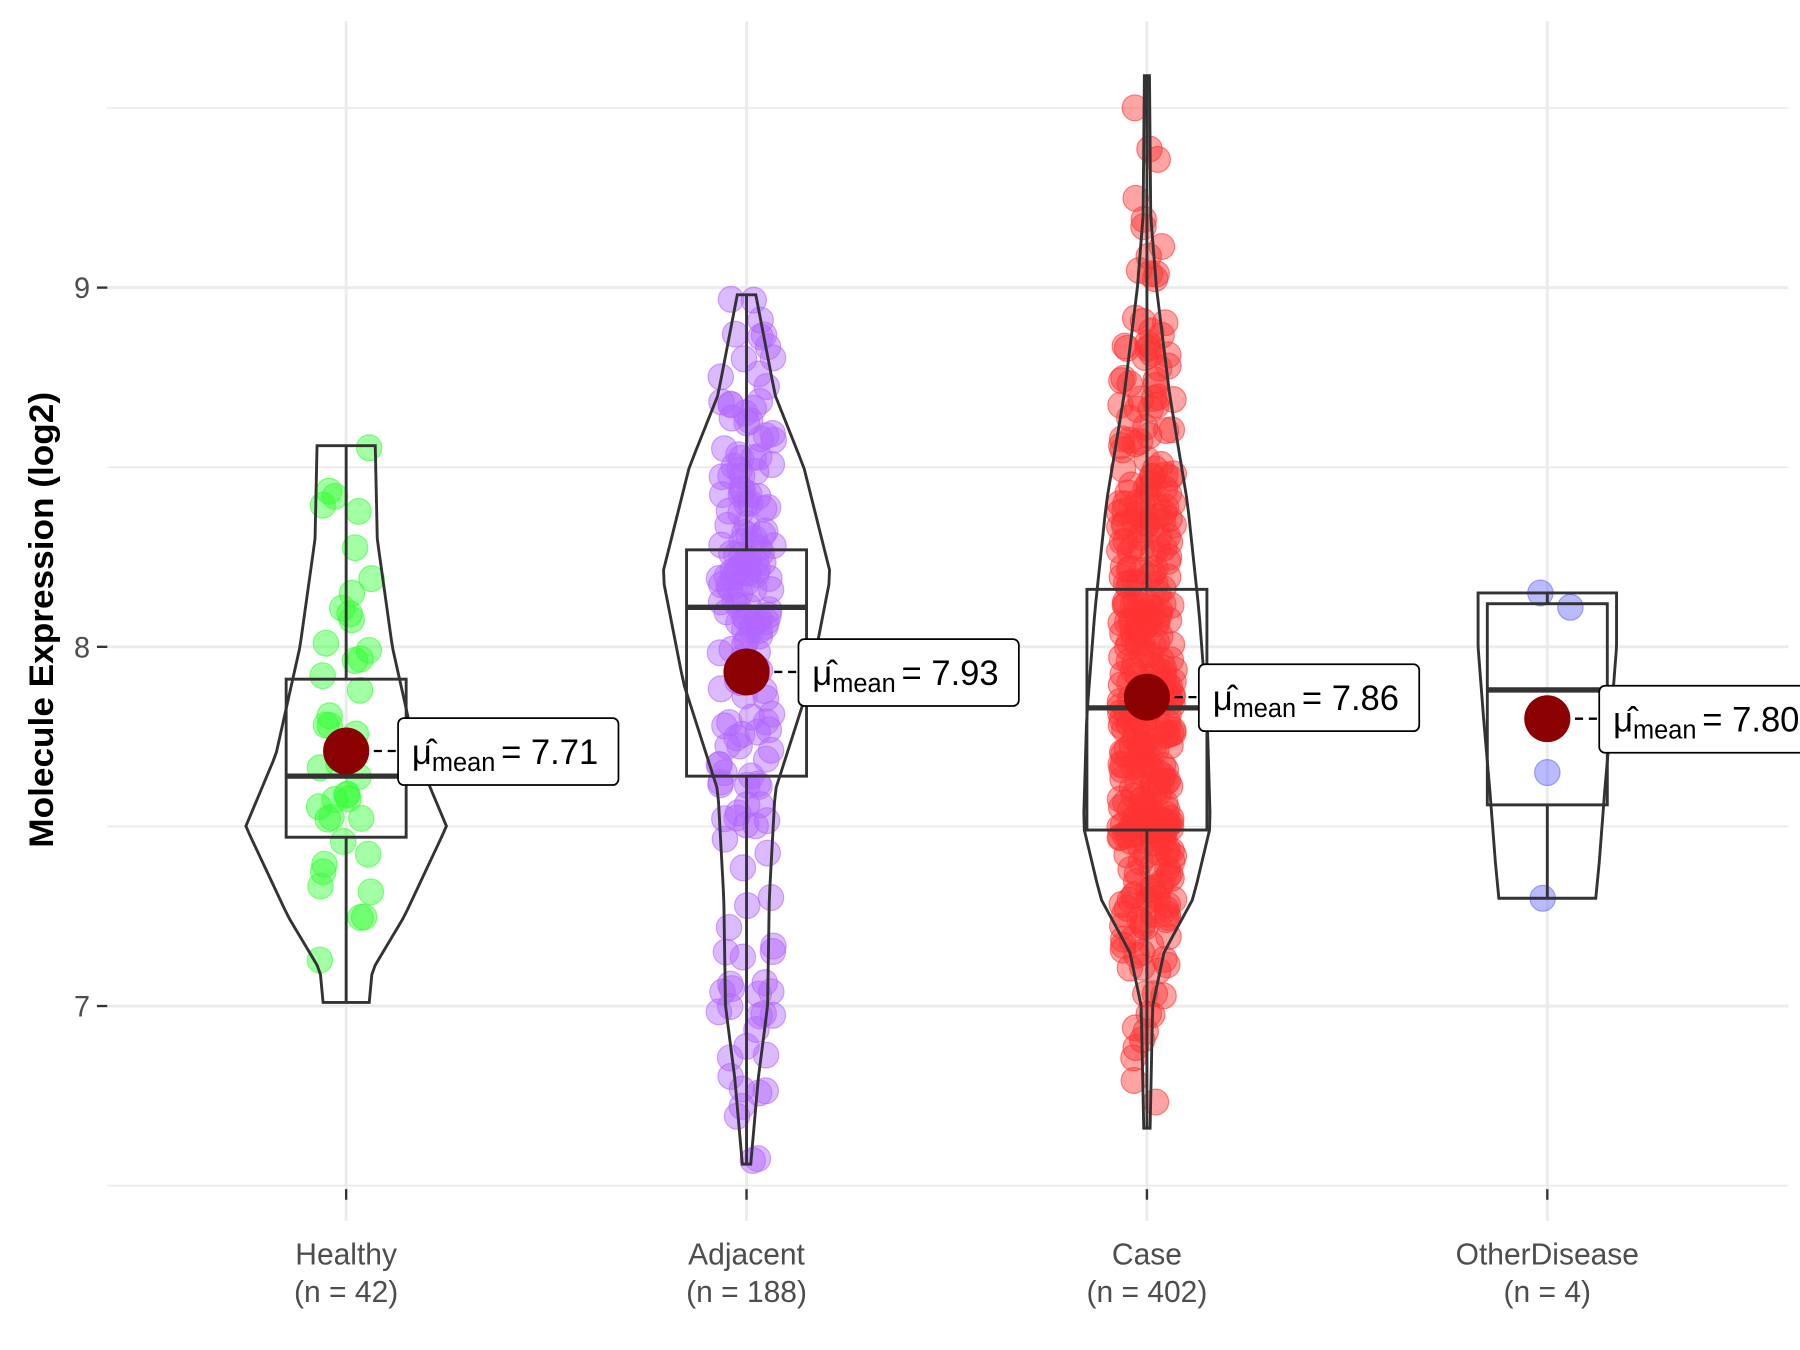  Describe the element at coordinates (1146, 1292) in the screenshot. I see `x-tick-count: (n = 402)` at that location.